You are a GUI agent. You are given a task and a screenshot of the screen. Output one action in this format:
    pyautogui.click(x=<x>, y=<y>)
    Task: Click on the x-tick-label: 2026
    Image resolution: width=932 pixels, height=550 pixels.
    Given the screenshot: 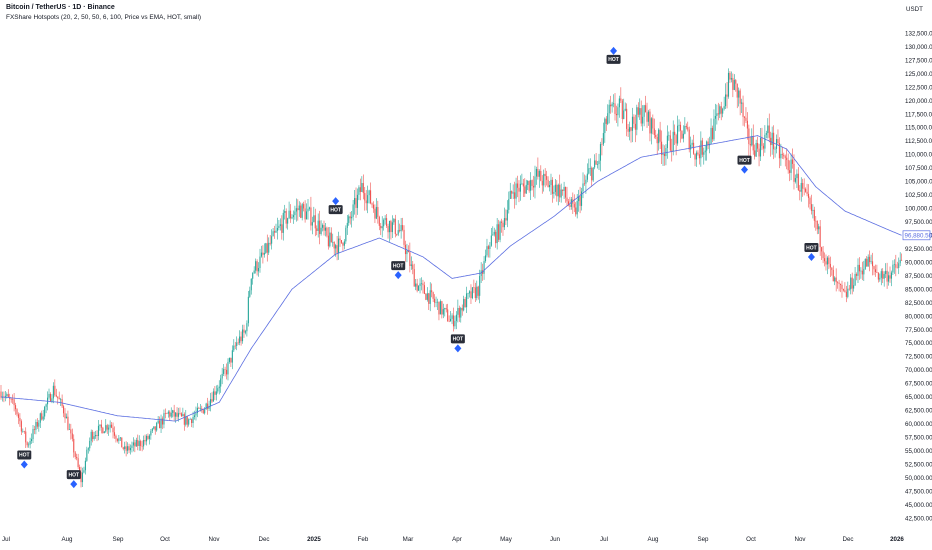 What is the action you would take?
    pyautogui.click(x=897, y=539)
    